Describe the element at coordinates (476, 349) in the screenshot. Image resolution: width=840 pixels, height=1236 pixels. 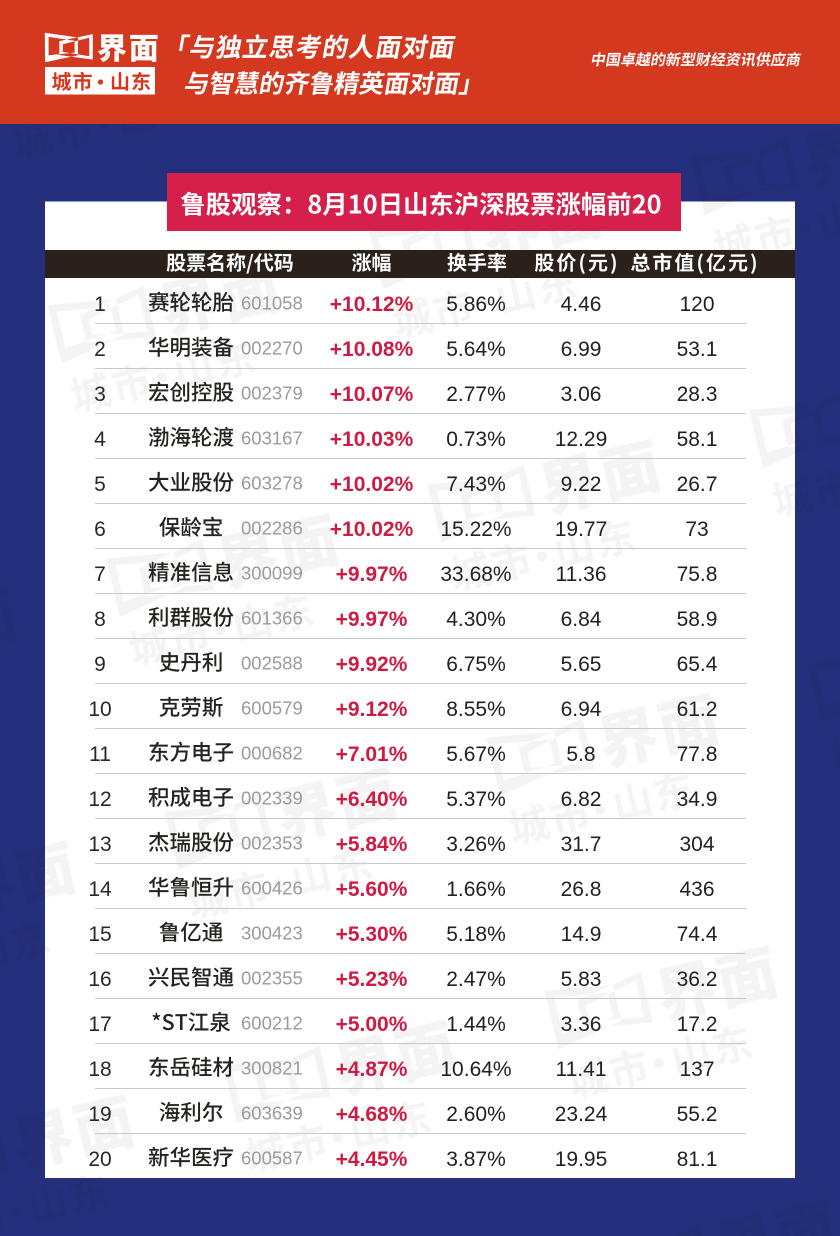
I see `svg-text: 5.64%` at that location.